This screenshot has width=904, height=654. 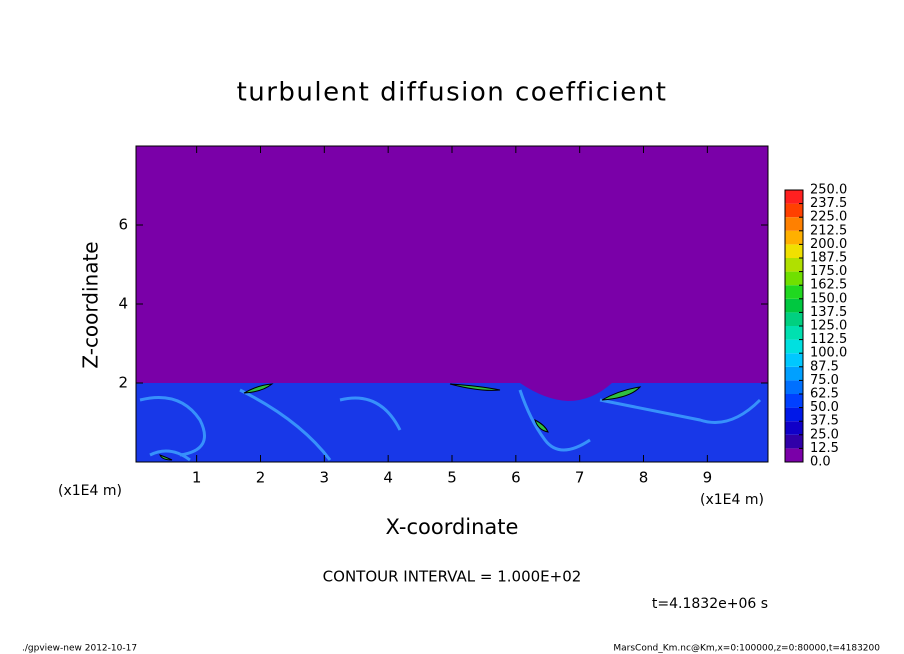 What do you see at coordinates (388, 478) in the screenshot?
I see `x-tick-label: 4` at bounding box center [388, 478].